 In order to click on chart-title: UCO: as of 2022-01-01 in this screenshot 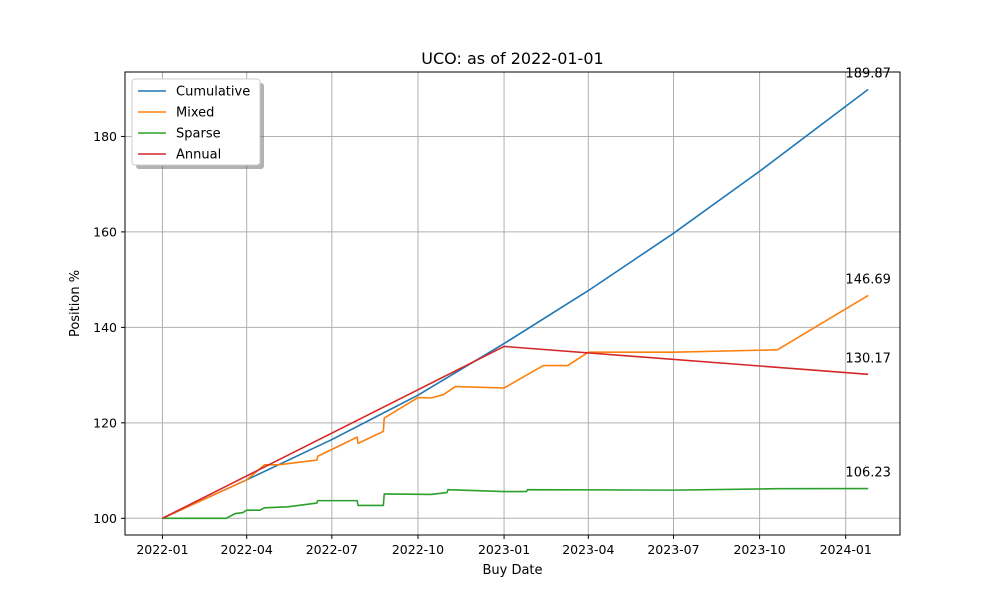, I will do `click(512, 58)`.